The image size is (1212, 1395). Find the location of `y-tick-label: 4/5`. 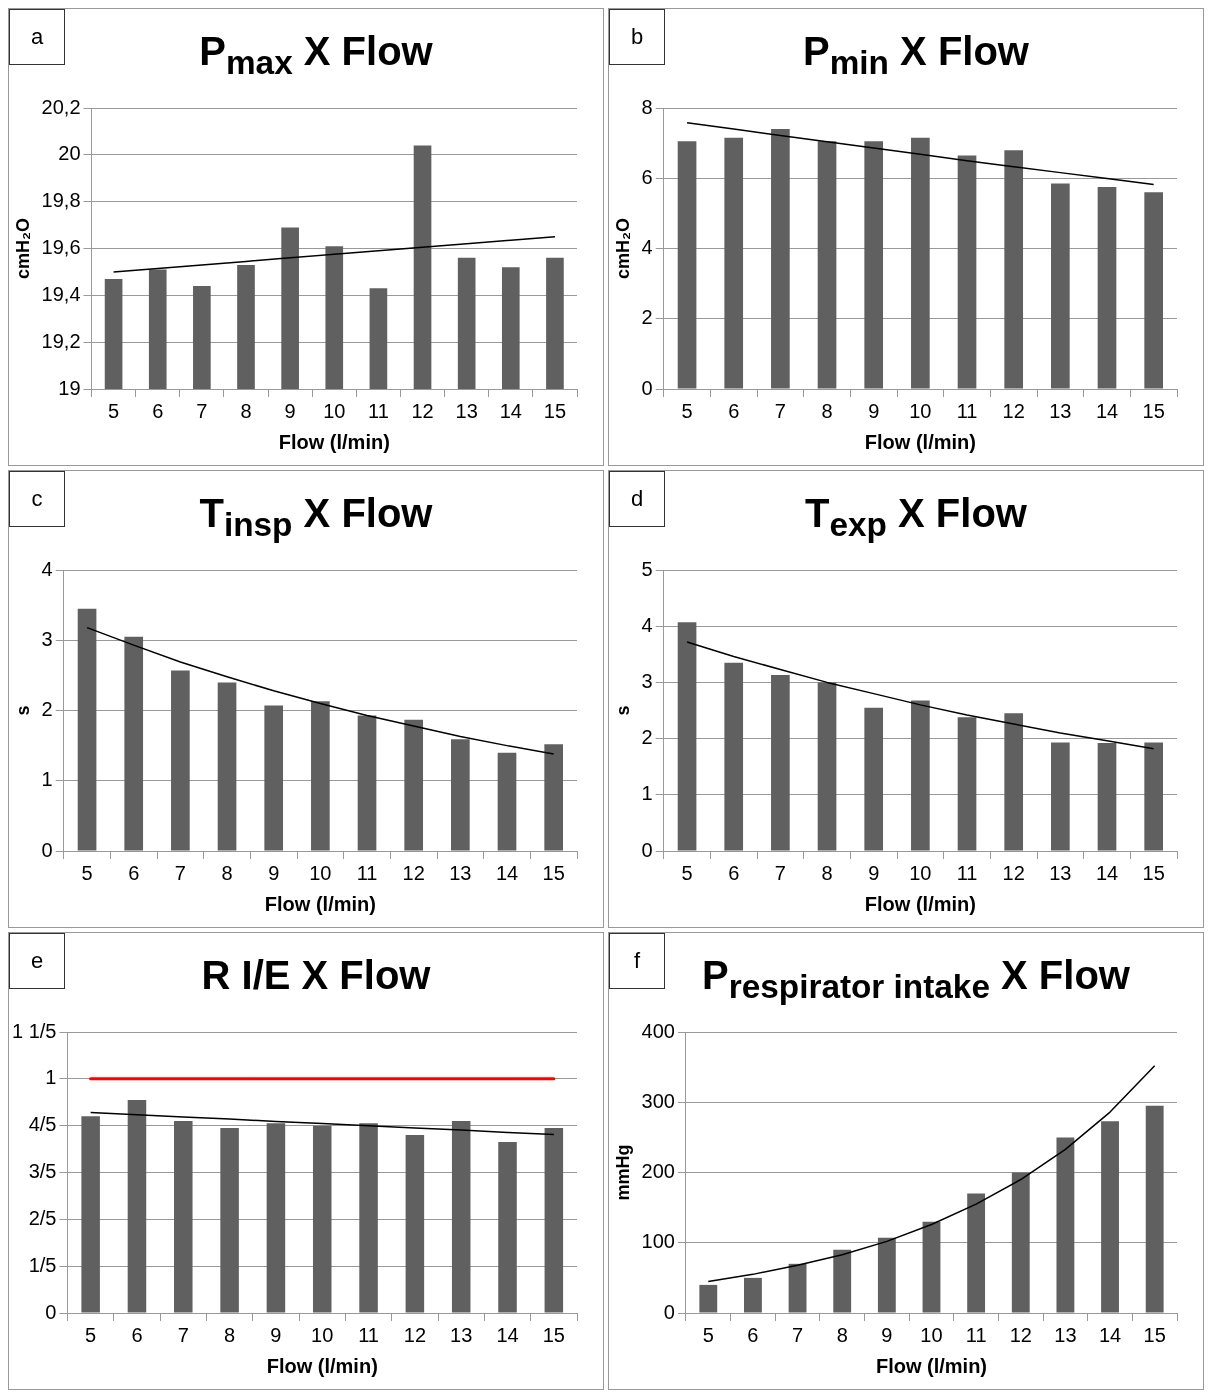

y-tick-label: 4/5 is located at coordinates (42, 1124).